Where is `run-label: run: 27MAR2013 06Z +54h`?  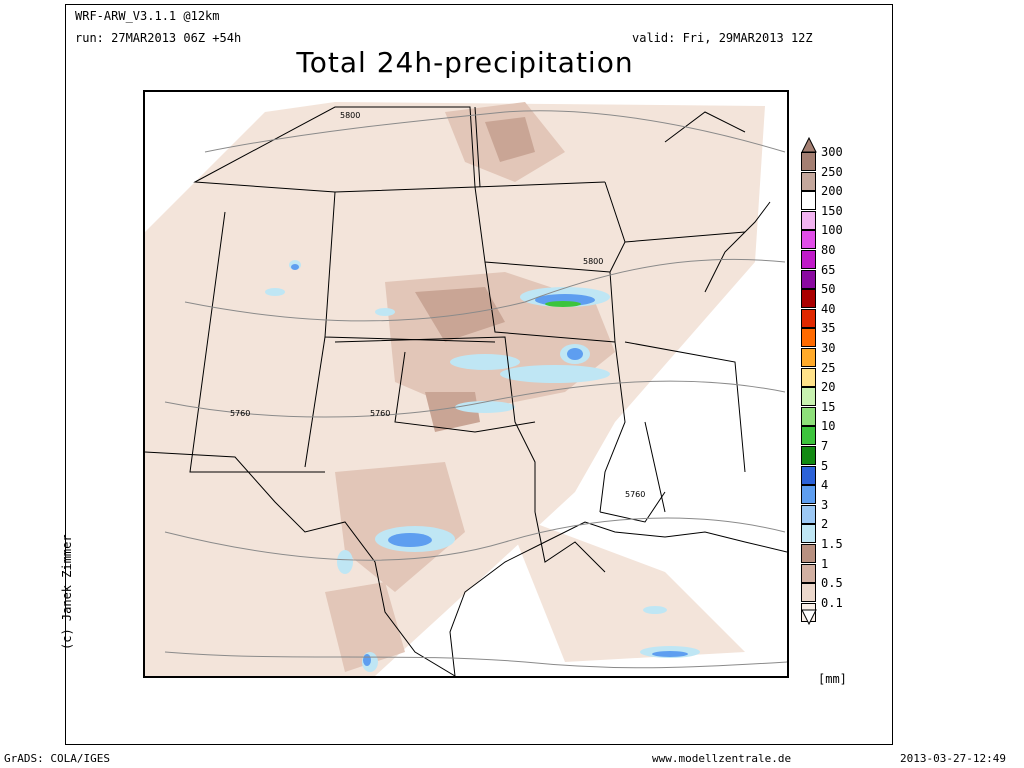
run-label: run: 27MAR2013 06Z +54h is located at coordinates (158, 38).